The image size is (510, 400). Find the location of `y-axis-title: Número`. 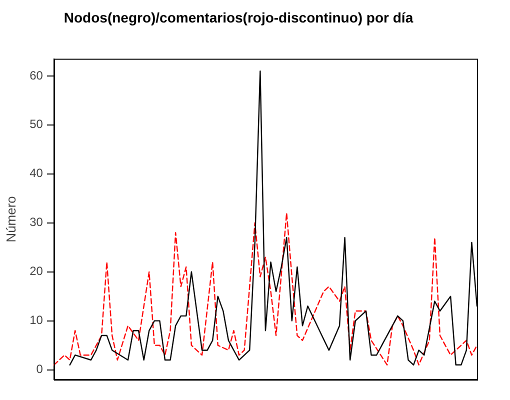

y-axis-title: Número is located at coordinates (10, 219).